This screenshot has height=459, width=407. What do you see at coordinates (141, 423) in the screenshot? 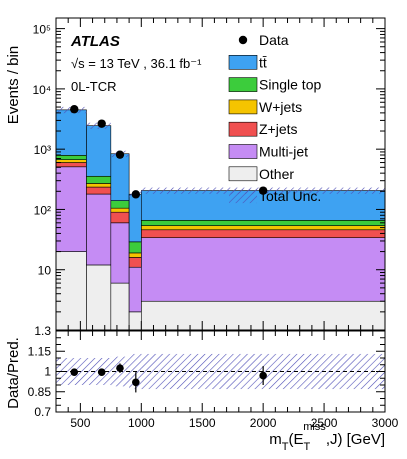
I see `x-tick-label: 1000` at bounding box center [141, 423].